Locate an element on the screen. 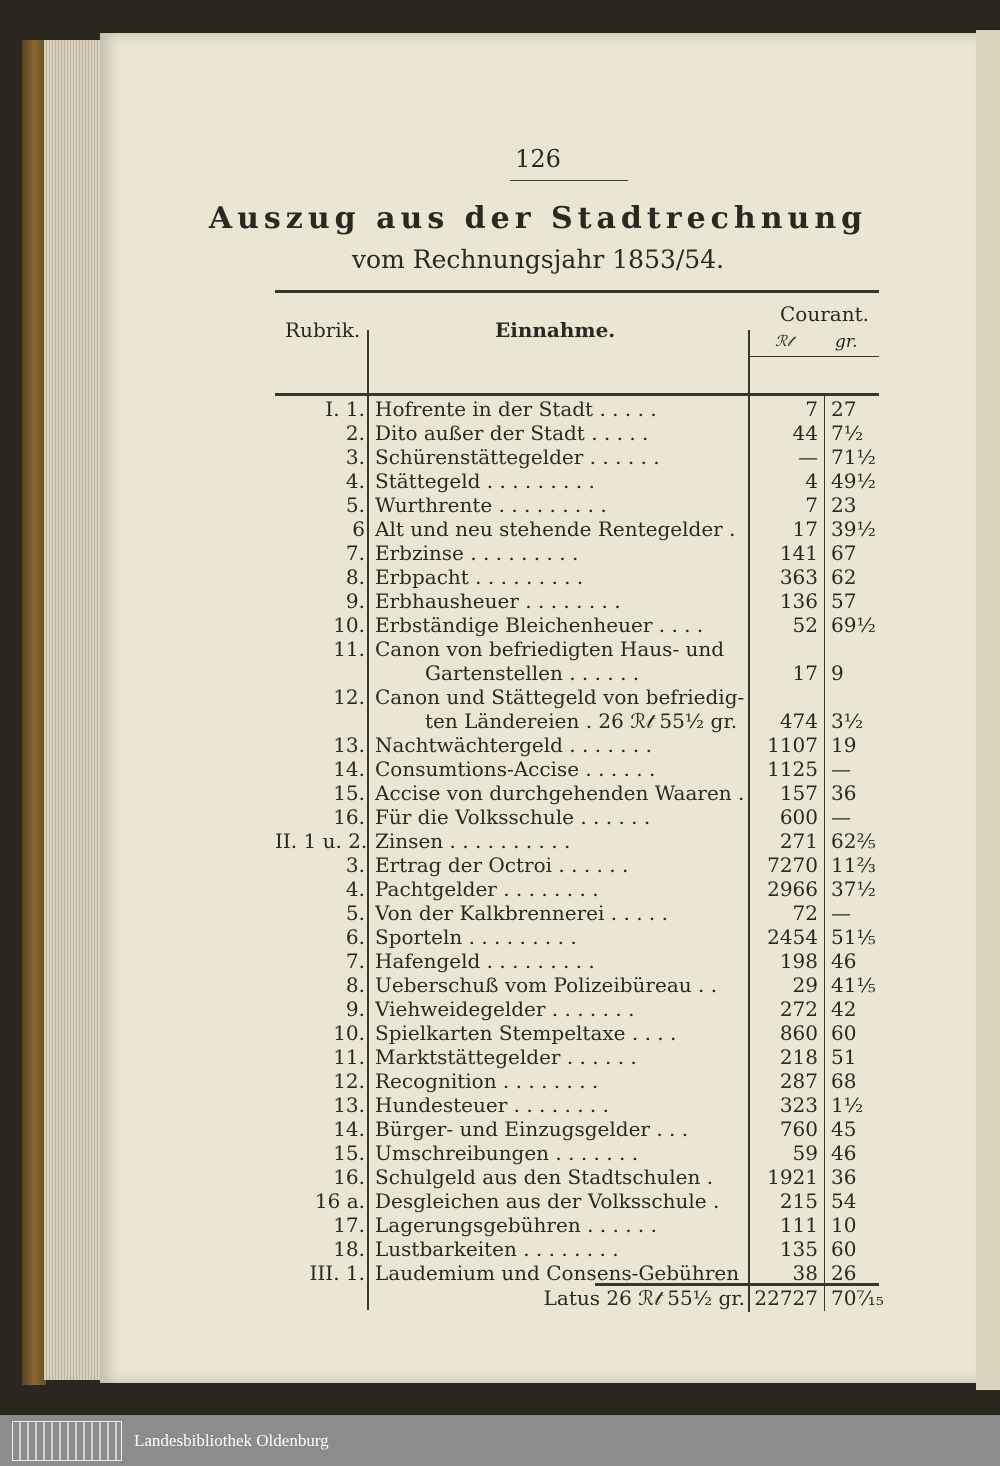 The height and width of the screenshot is (1466, 1000). rubric-cell: 16 a. is located at coordinates (339, 1201).